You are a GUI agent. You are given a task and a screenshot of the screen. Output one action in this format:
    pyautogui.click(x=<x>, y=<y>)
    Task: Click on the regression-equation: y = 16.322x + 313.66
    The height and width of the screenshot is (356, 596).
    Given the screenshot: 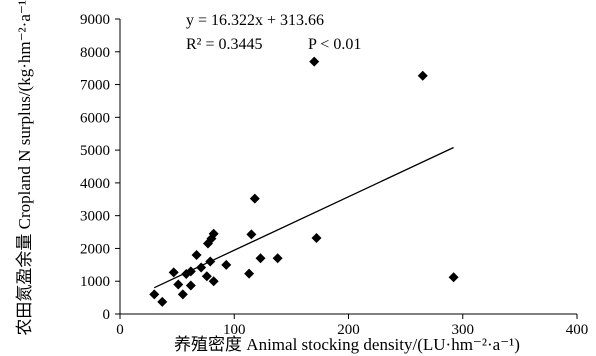 What is the action you would take?
    pyautogui.click(x=255, y=20)
    